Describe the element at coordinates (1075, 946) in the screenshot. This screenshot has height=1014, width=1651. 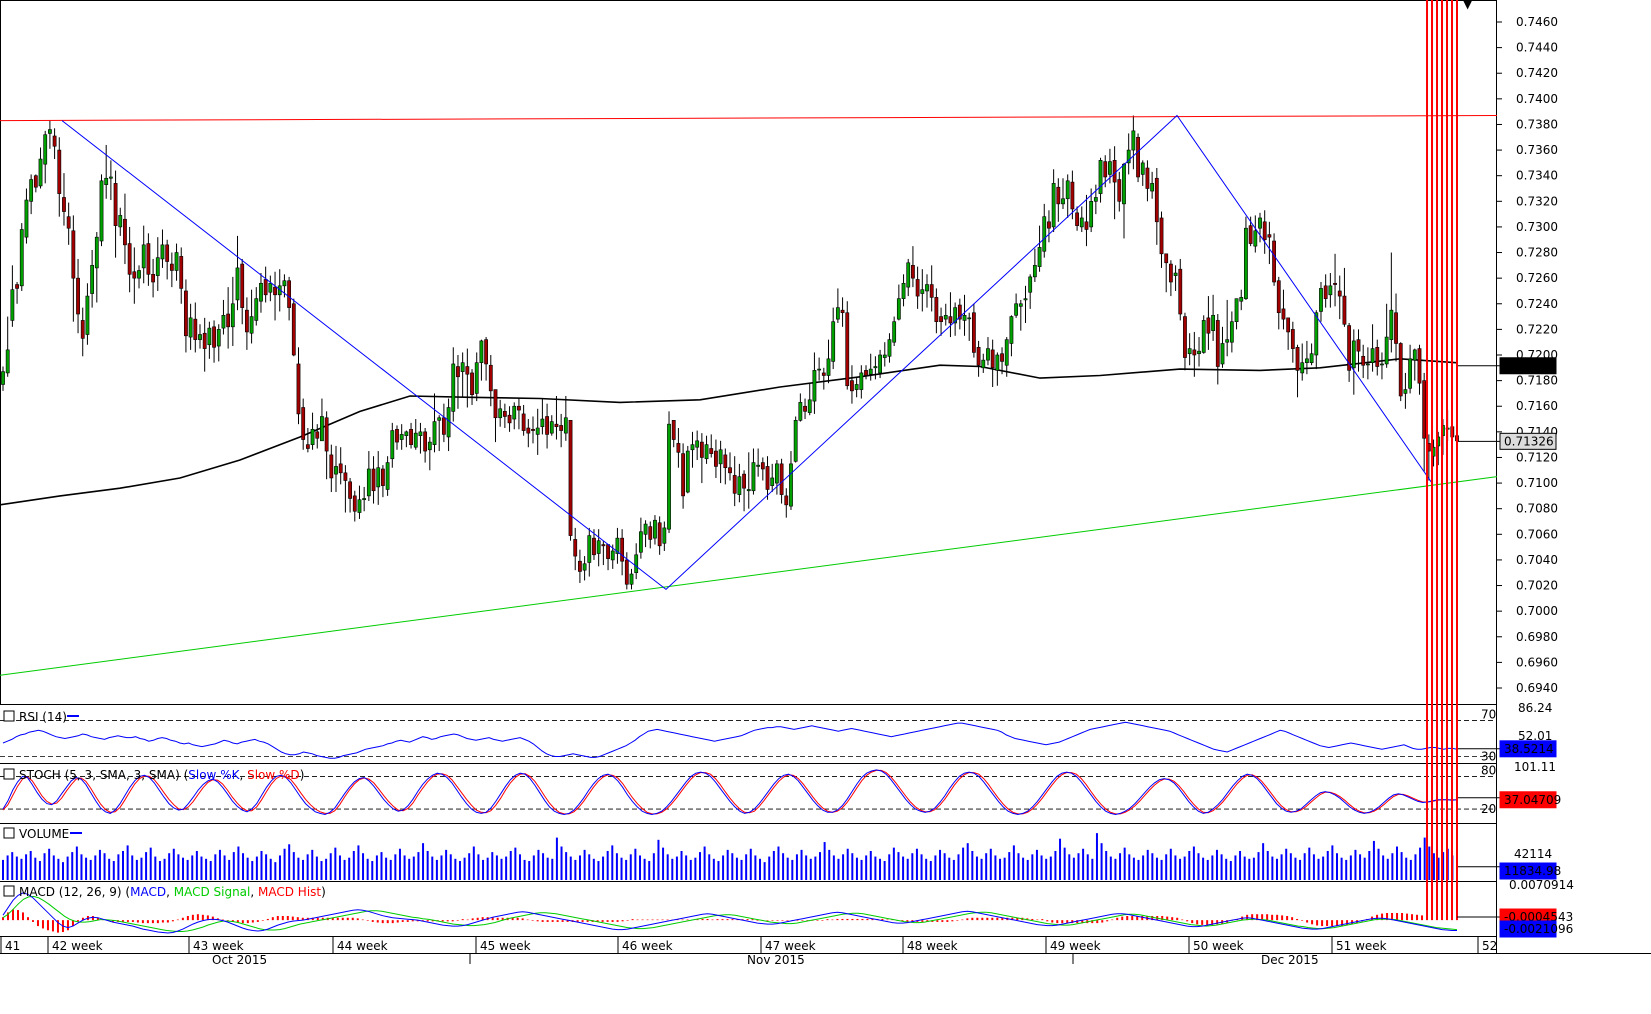
I see `week-label: 49 week` at that location.